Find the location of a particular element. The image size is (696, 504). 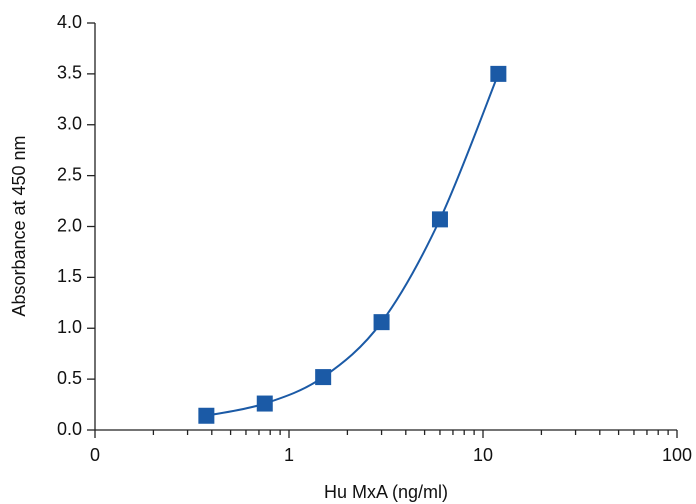

y-tick-label: 0.0 is located at coordinates (69, 429).